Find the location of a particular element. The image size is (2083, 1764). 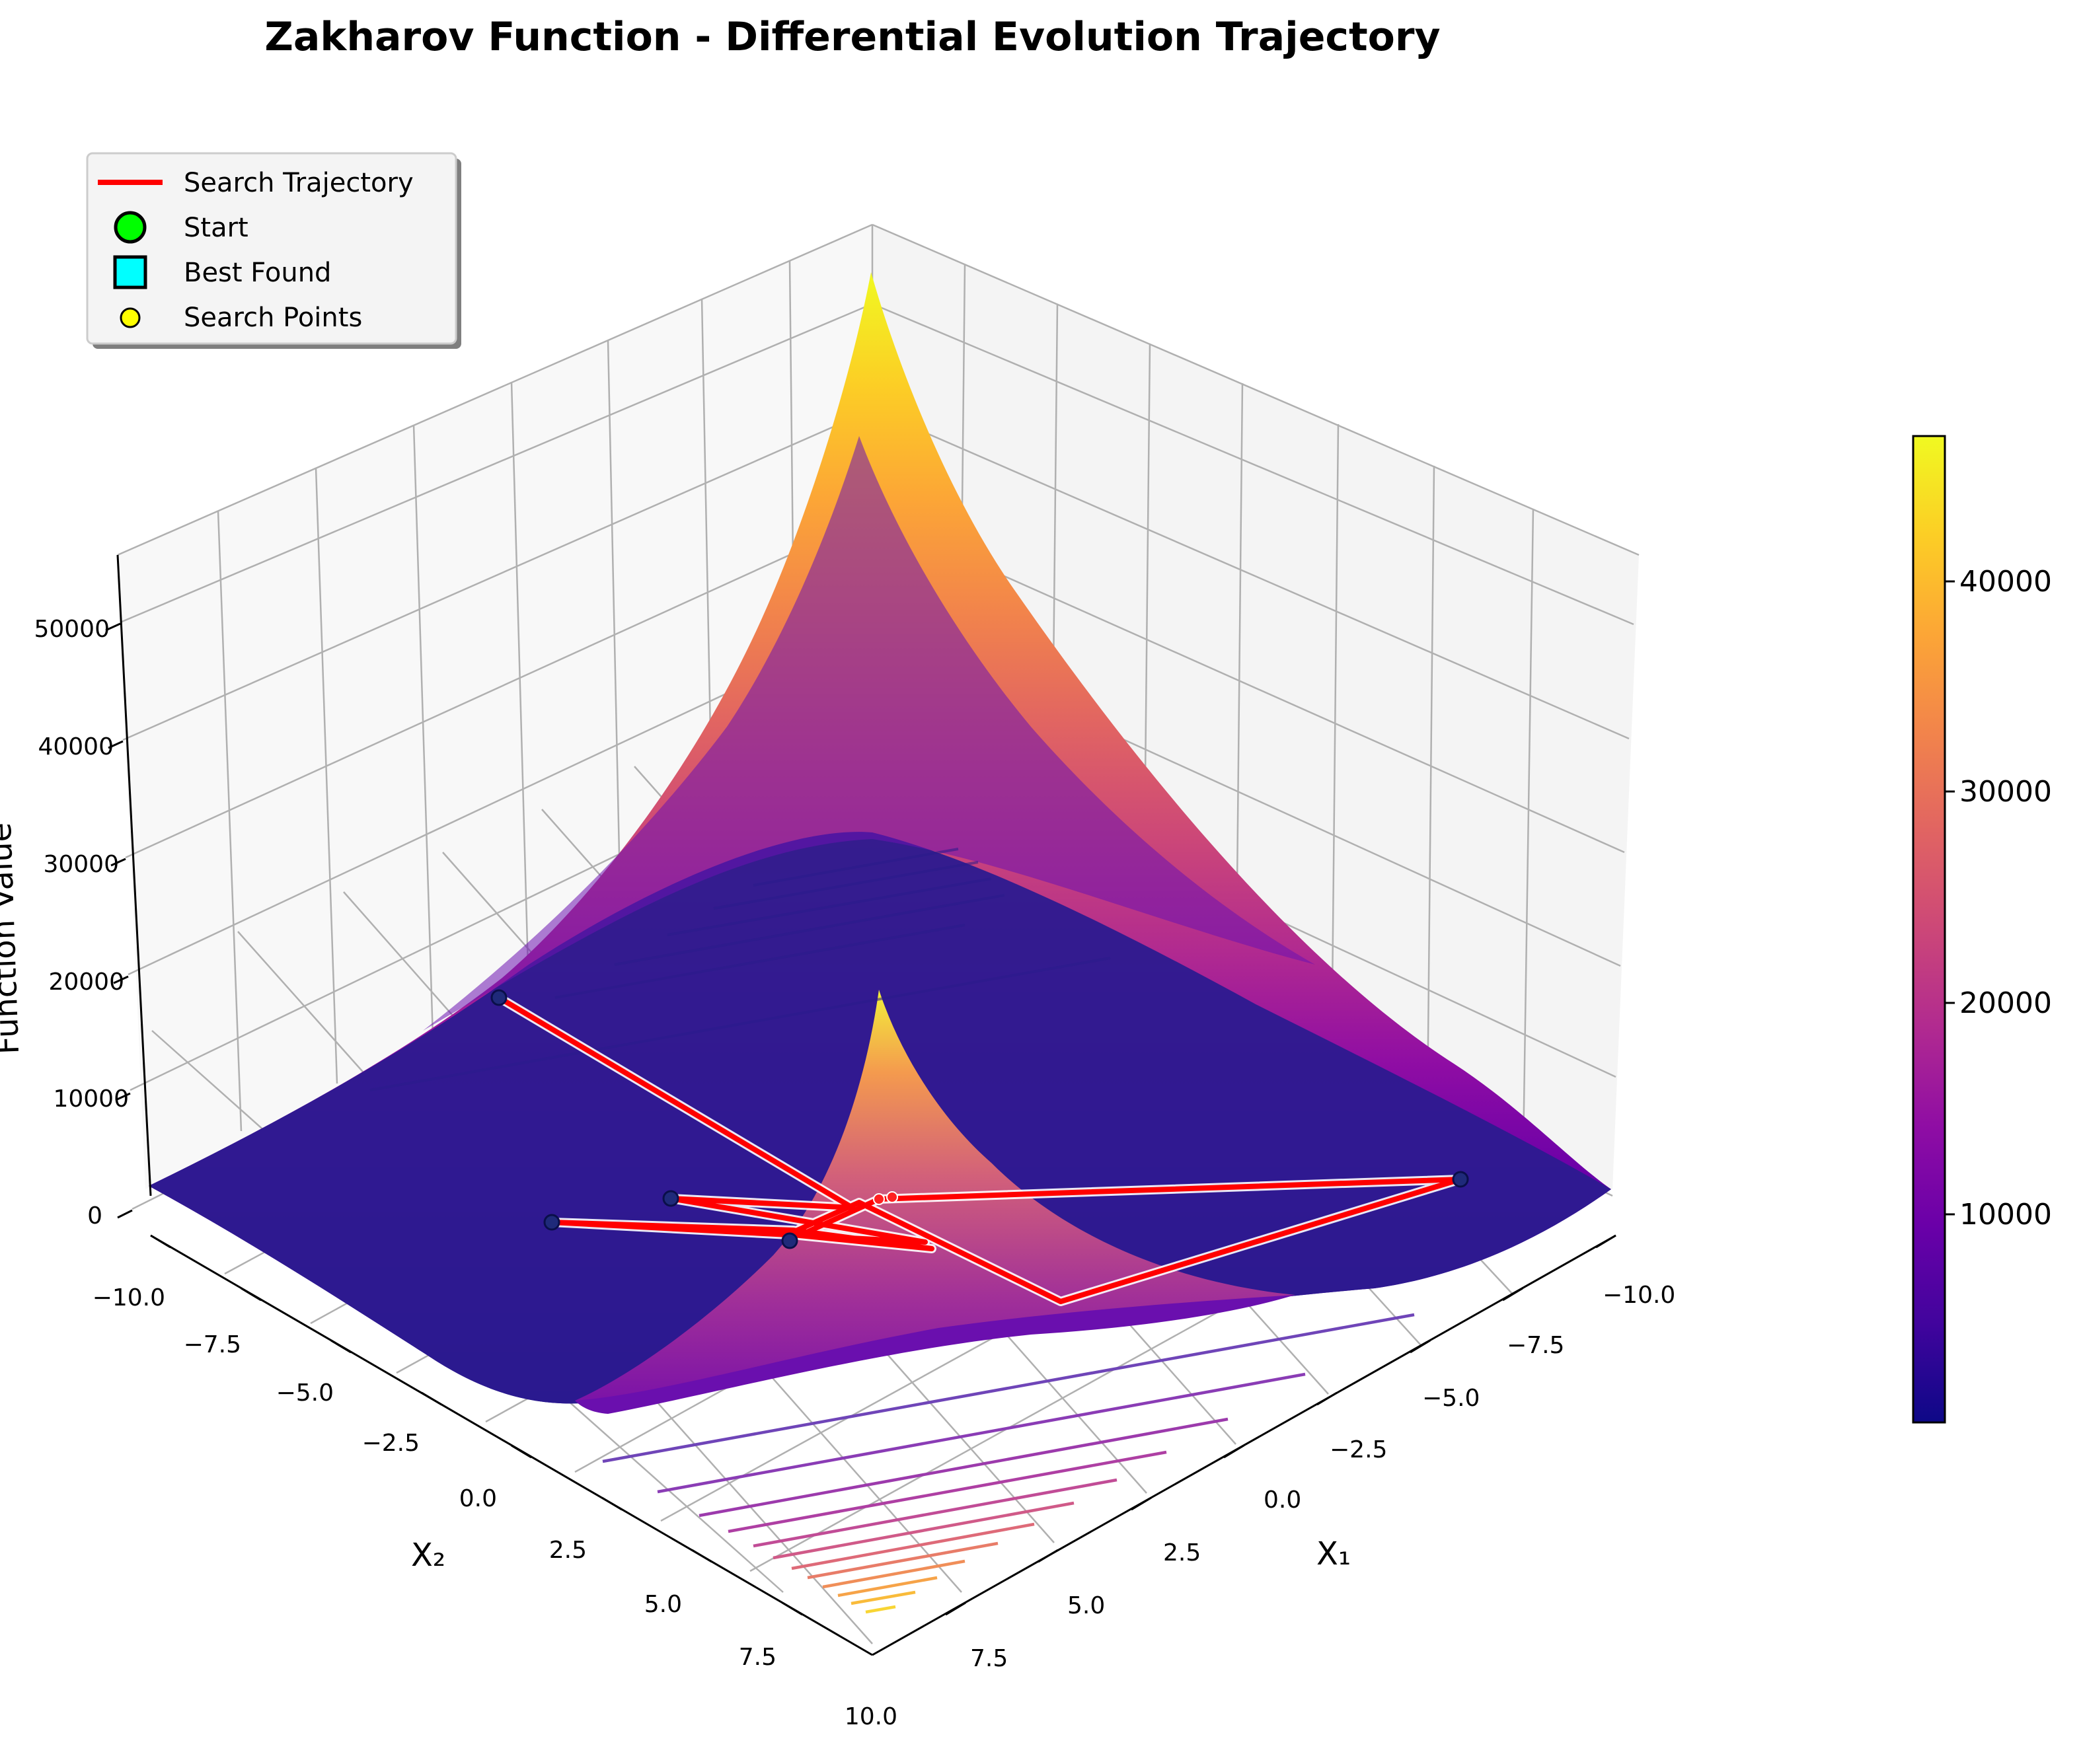

colorbar-tick-label: 30000 is located at coordinates (2005, 792).